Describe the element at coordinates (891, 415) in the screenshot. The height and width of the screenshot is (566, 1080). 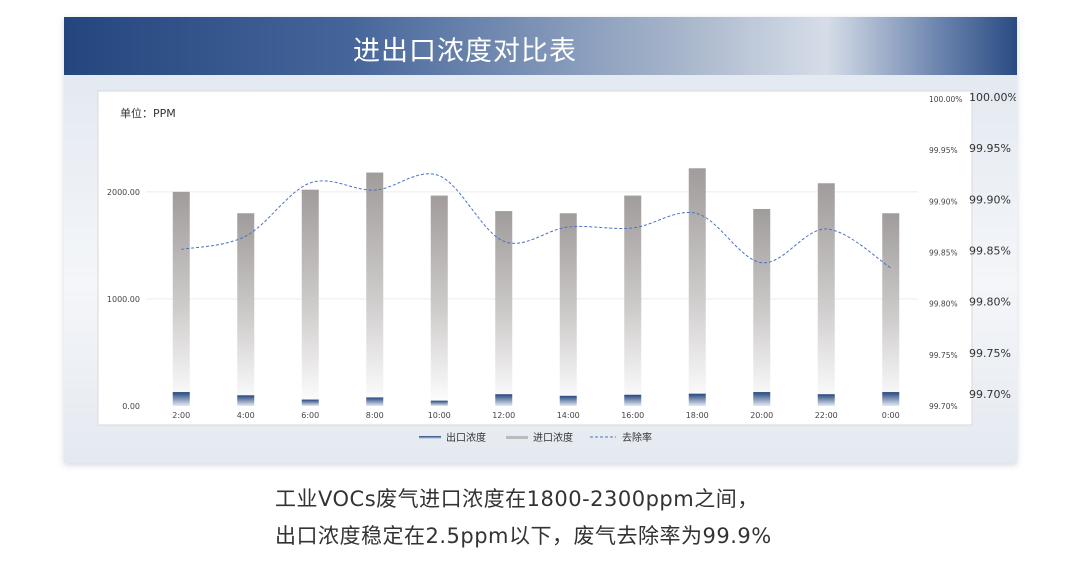
I see `x-tick-label: 0:00` at that location.